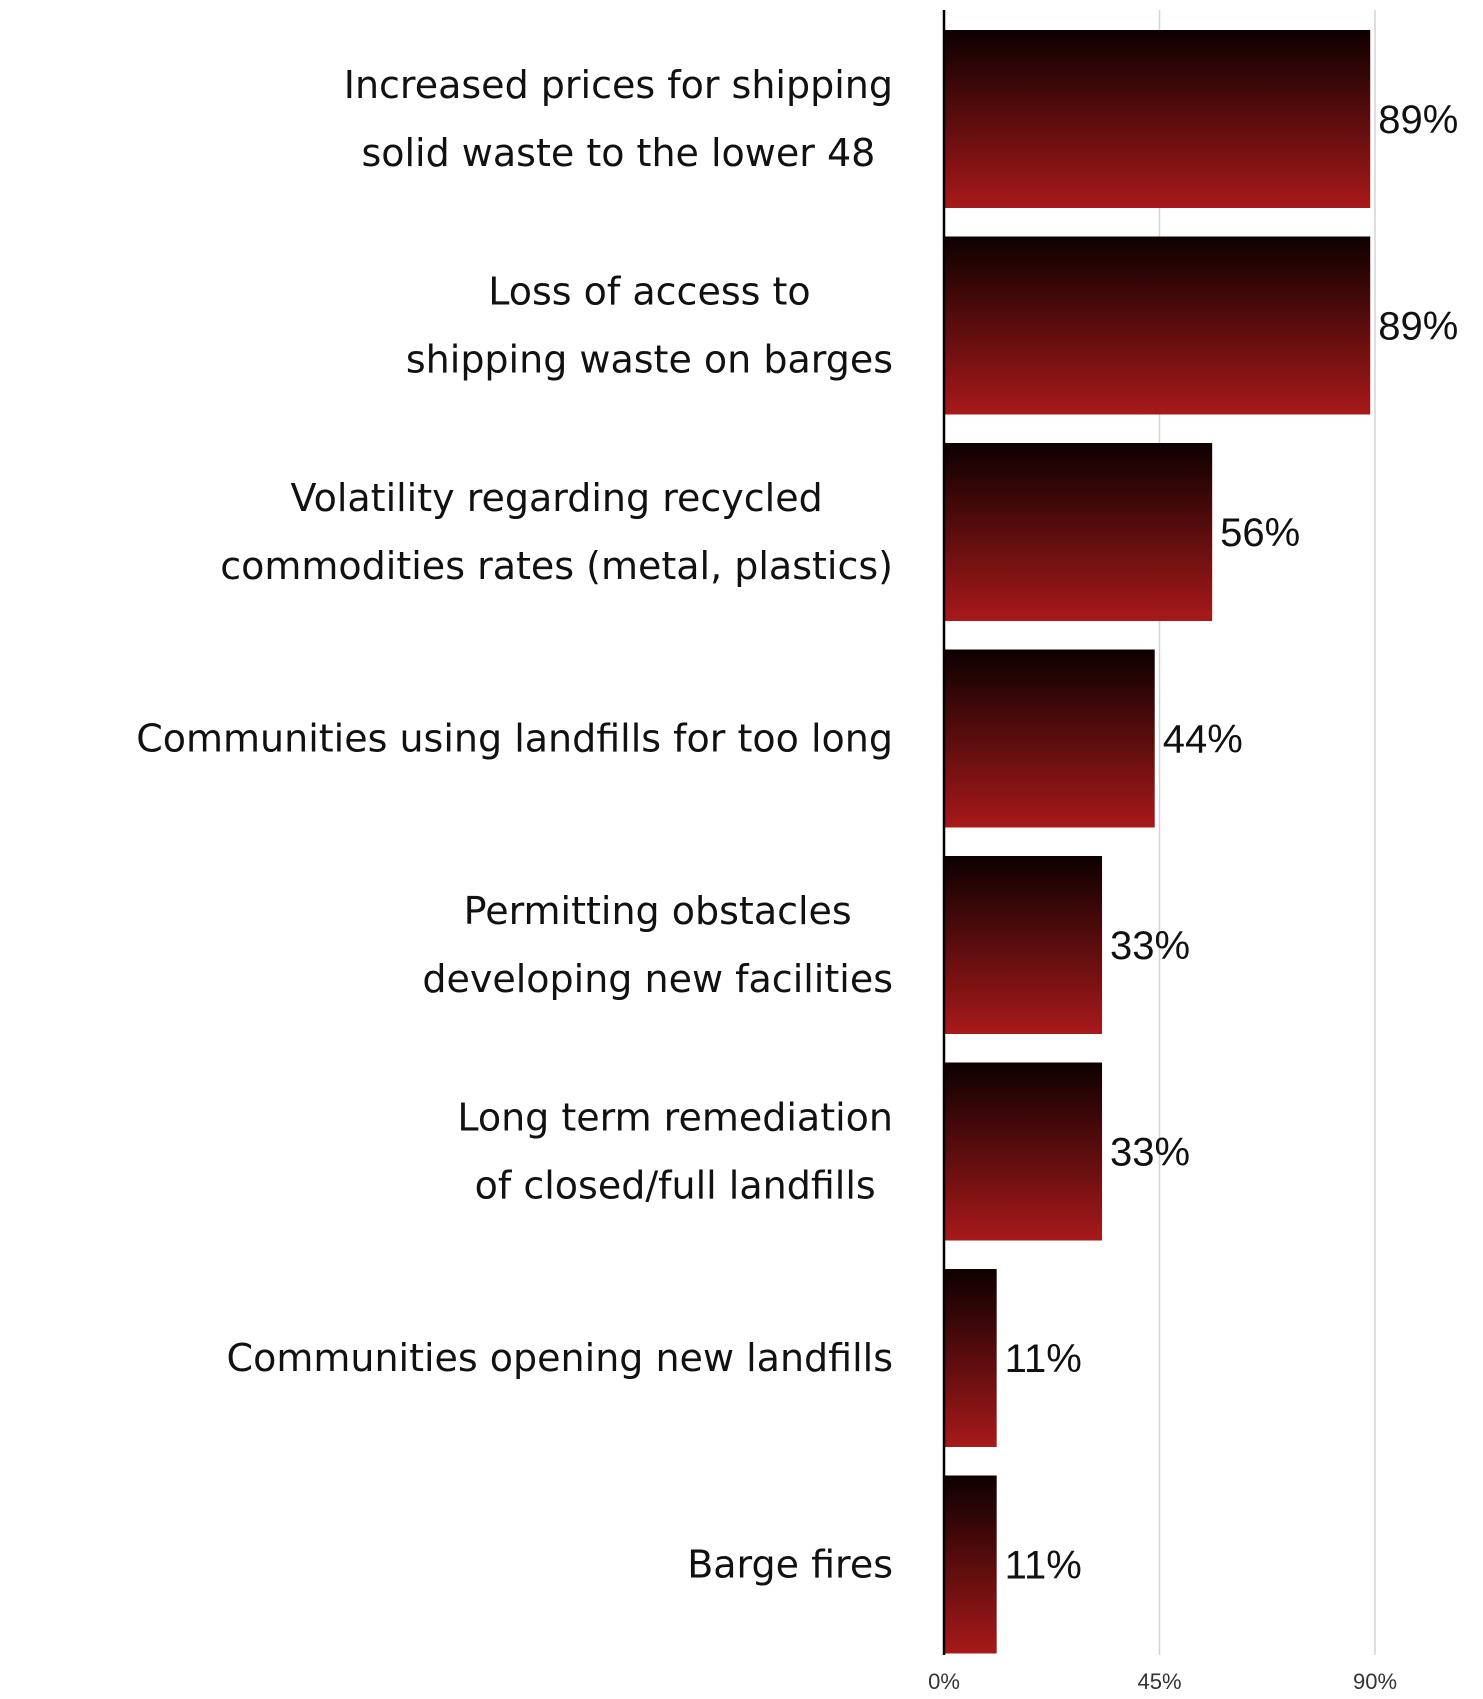 The width and height of the screenshot is (1483, 1699). I want to click on x-axis-ticks: 0% 45% 90%, so click(1162, 1681).